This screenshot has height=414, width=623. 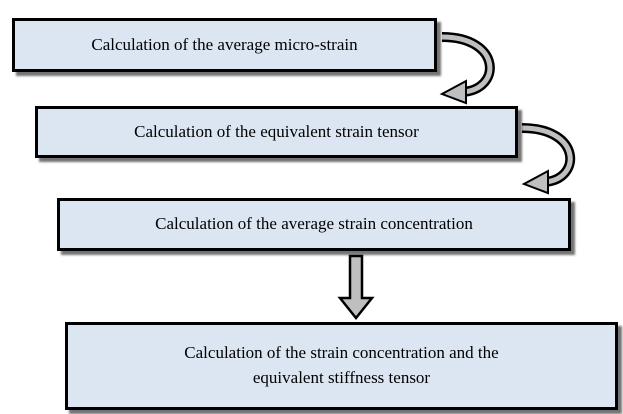 I want to click on step-box: Calculation of the average micro-strain, so click(x=224, y=45).